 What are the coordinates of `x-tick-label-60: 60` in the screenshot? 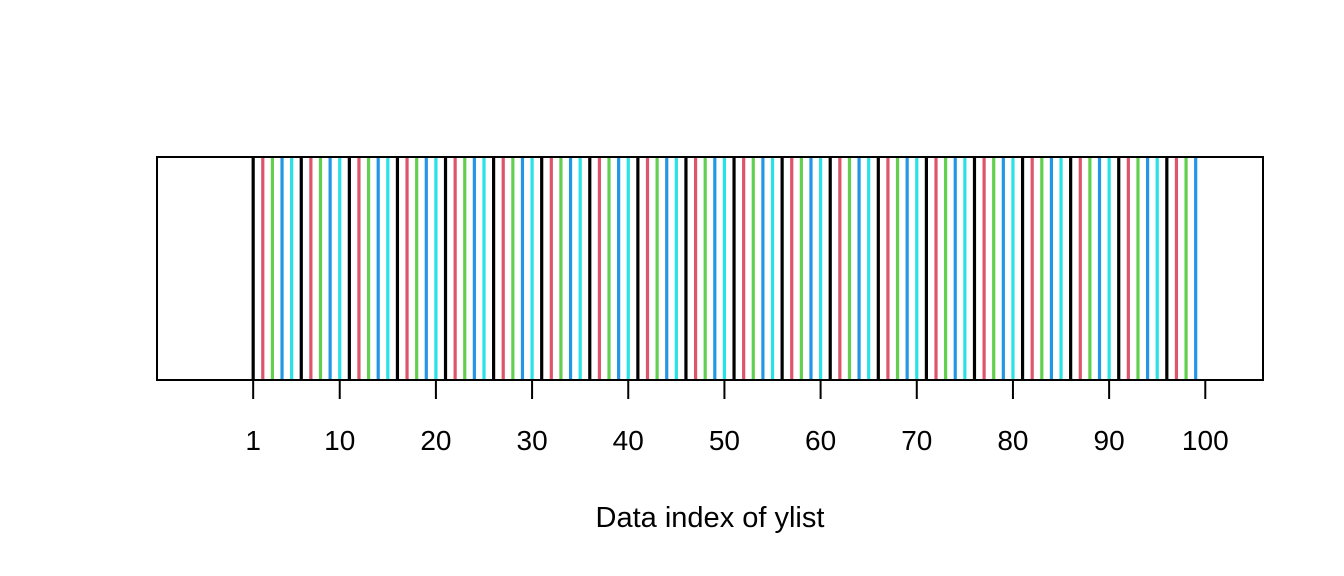 It's located at (820, 440).